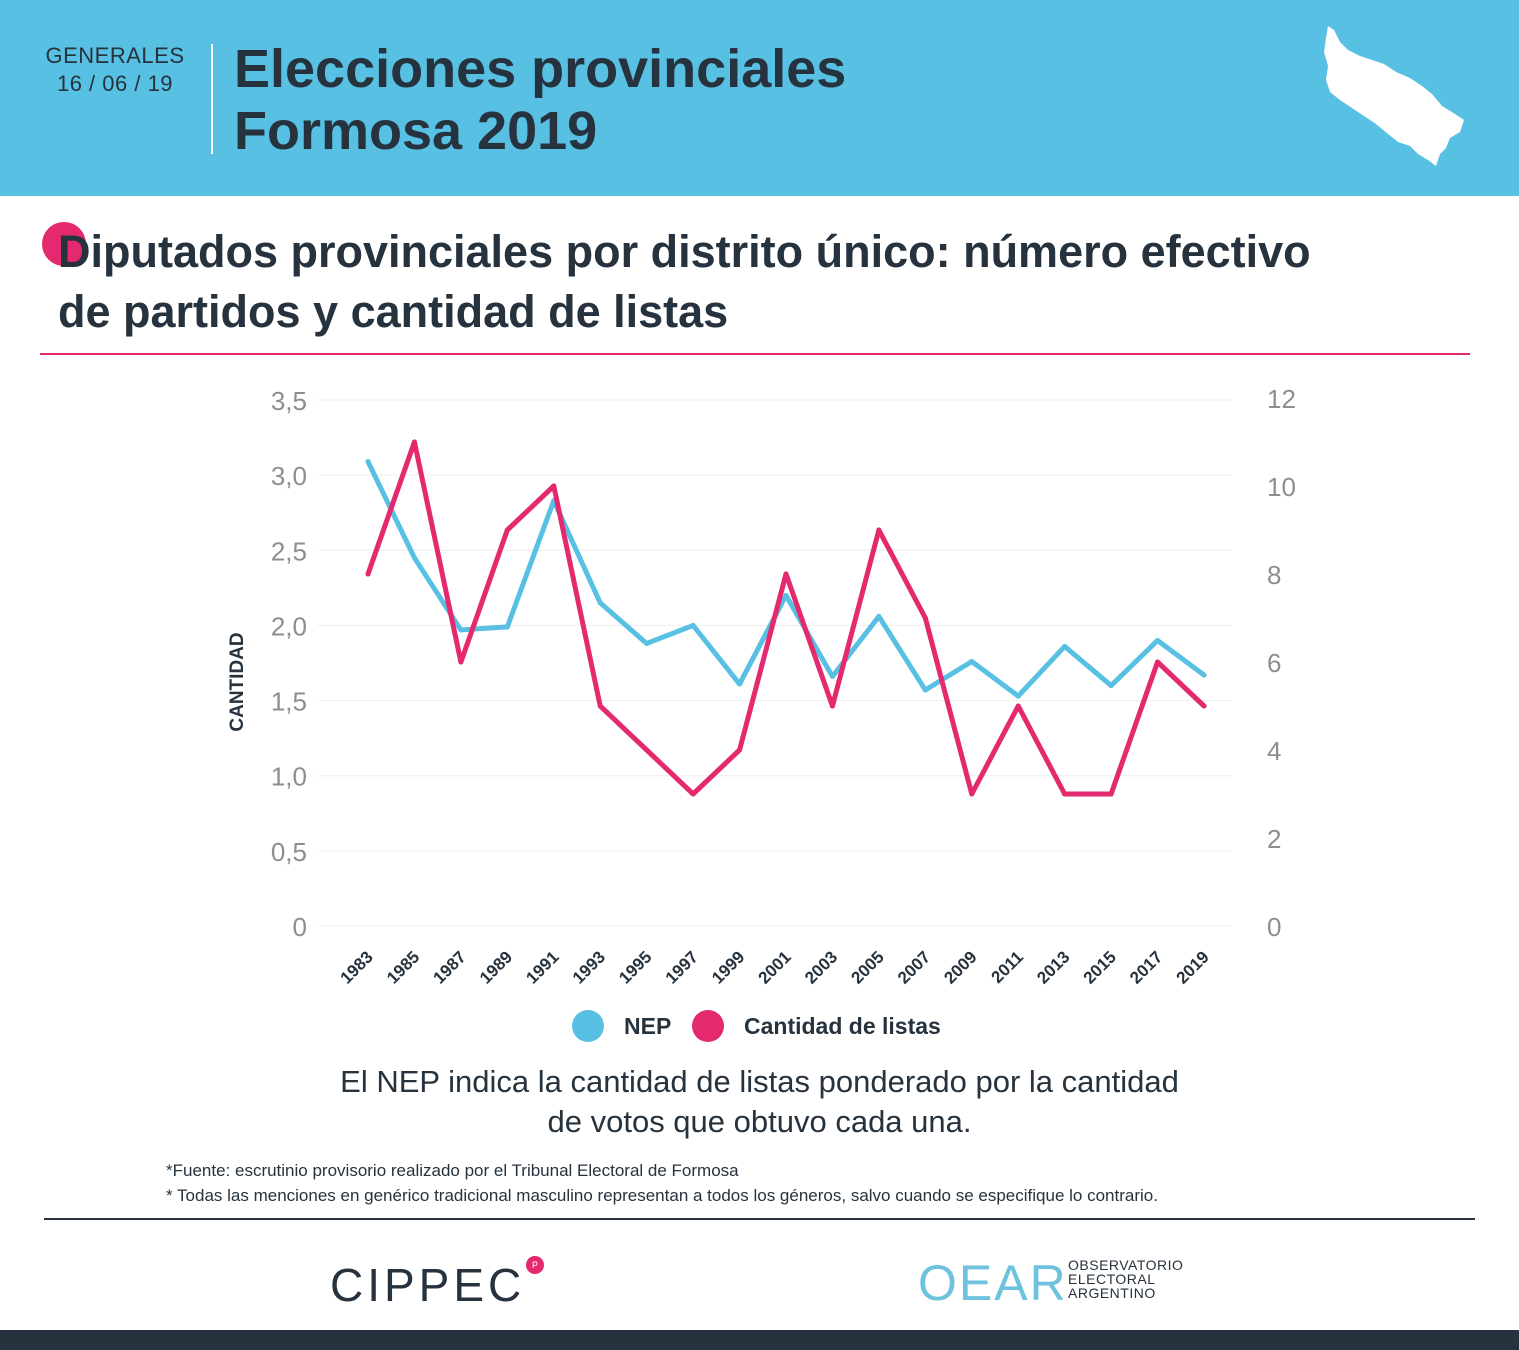  What do you see at coordinates (64, 244) in the screenshot?
I see `subtitle-bullet` at bounding box center [64, 244].